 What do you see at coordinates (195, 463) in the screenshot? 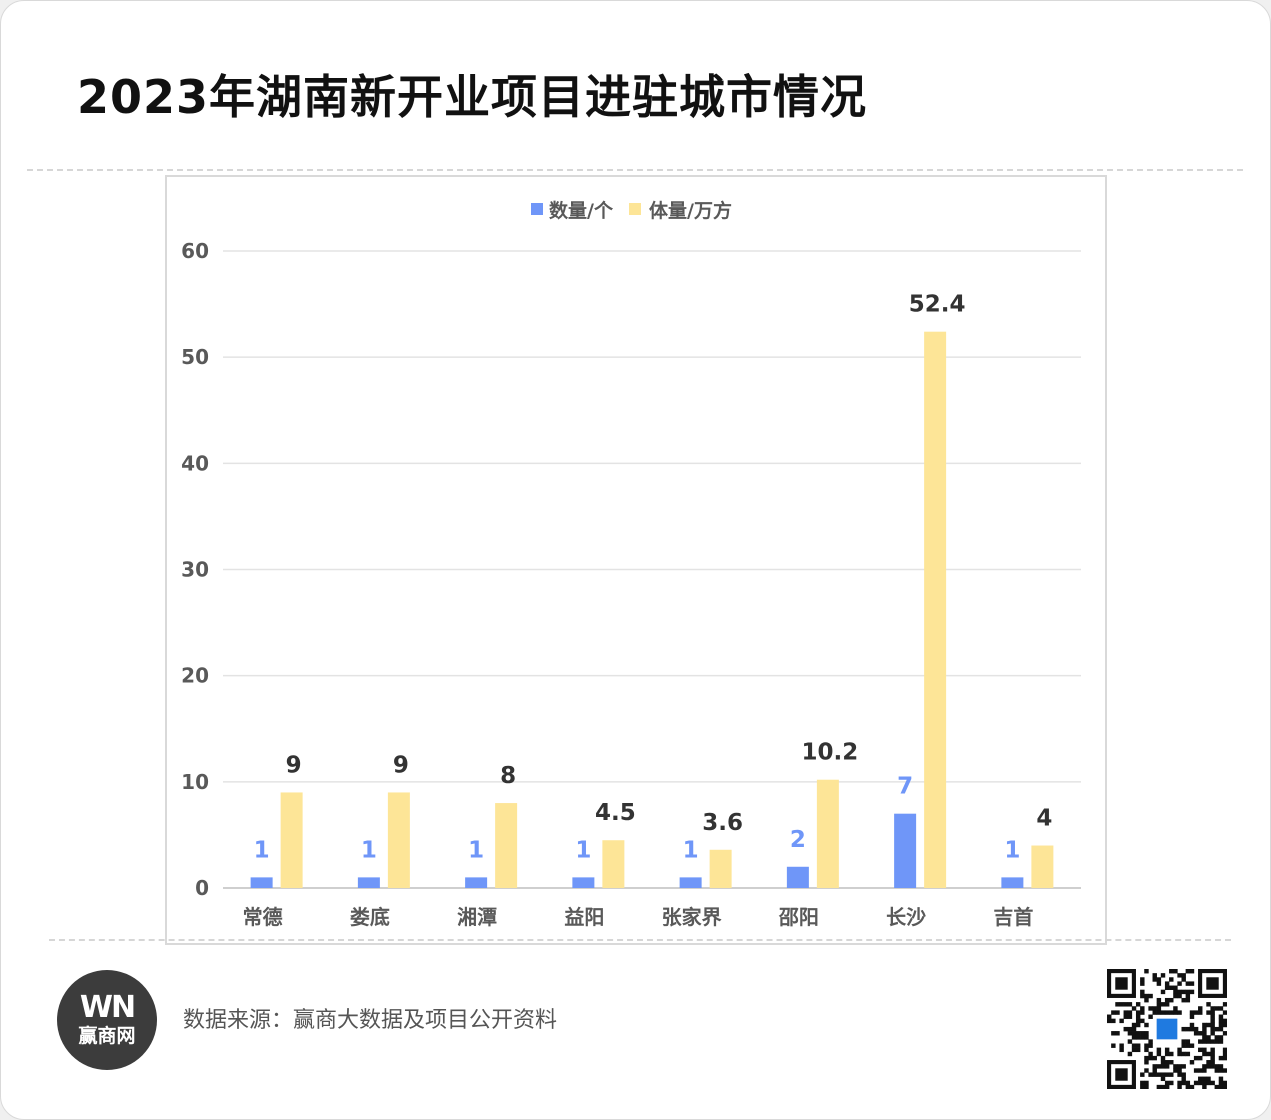
I see `y-tick-label: 40` at bounding box center [195, 463].